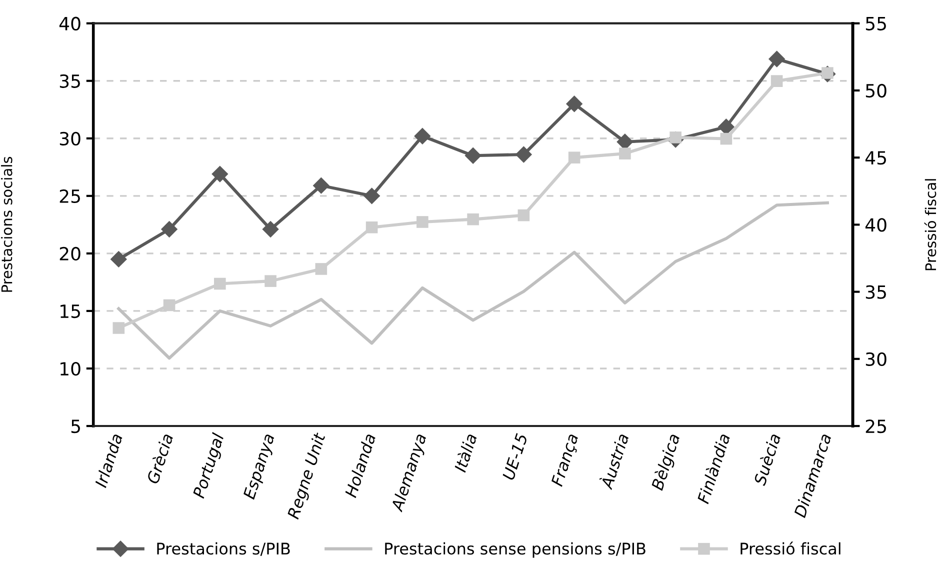 The height and width of the screenshot is (575, 940). I want to click on x-tick-label: Irlanda, so click(108, 460).